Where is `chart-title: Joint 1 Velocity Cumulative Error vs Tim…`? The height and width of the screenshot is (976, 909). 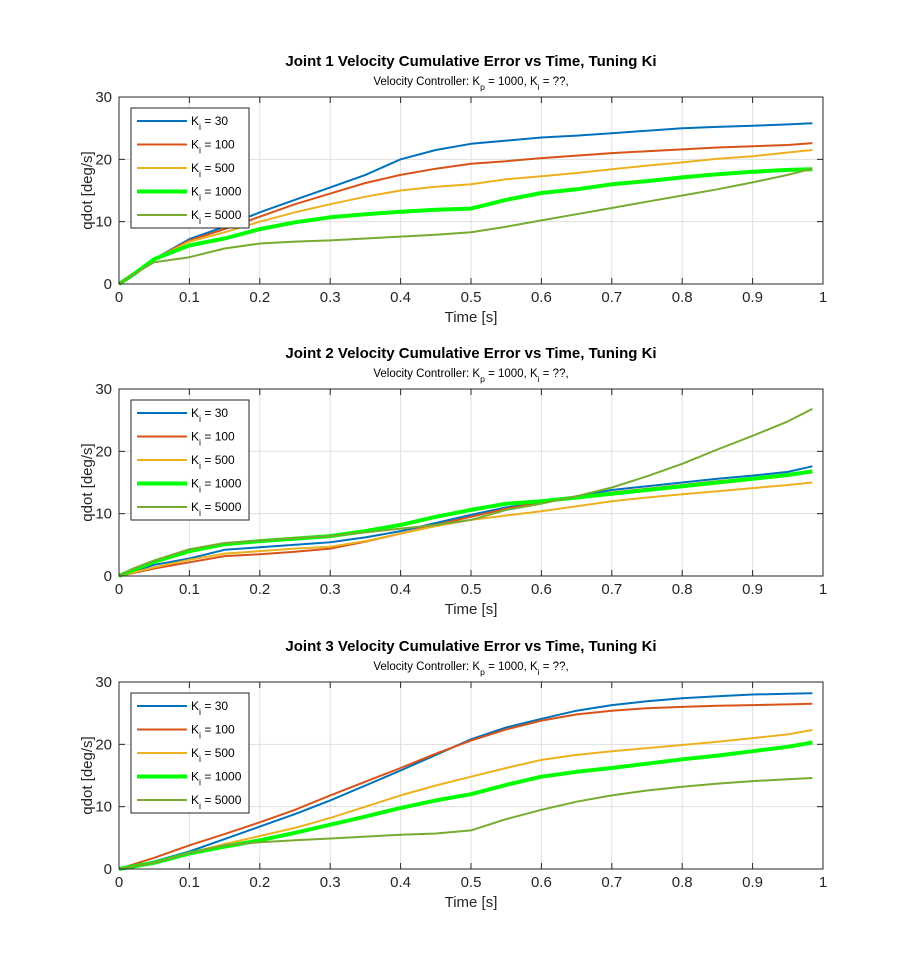 chart-title: Joint 1 Velocity Cumulative Error vs Tim… is located at coordinates (470, 61).